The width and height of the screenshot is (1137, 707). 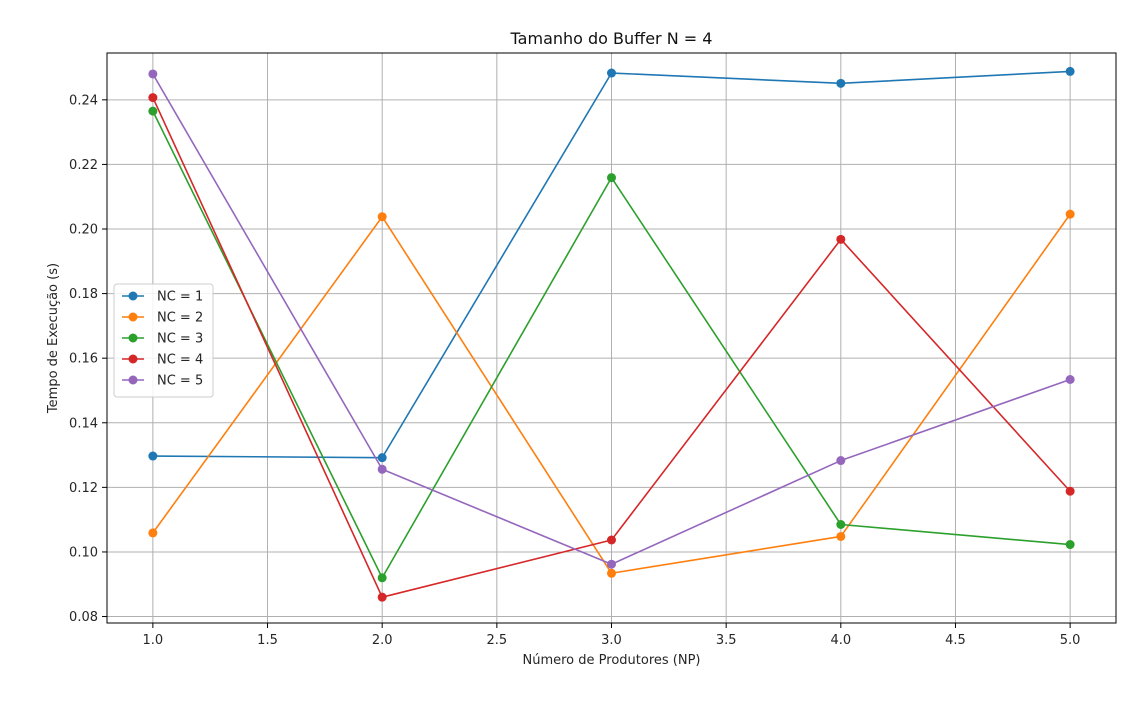 What do you see at coordinates (612, 660) in the screenshot?
I see `x-axis-label: Número de Produtores (NP)` at bounding box center [612, 660].